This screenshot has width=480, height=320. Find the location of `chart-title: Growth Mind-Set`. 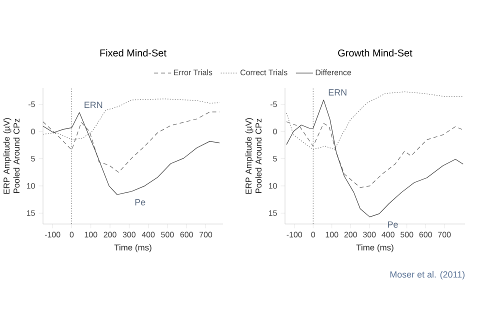

chart-title: Growth Mind-Set is located at coordinates (375, 52).